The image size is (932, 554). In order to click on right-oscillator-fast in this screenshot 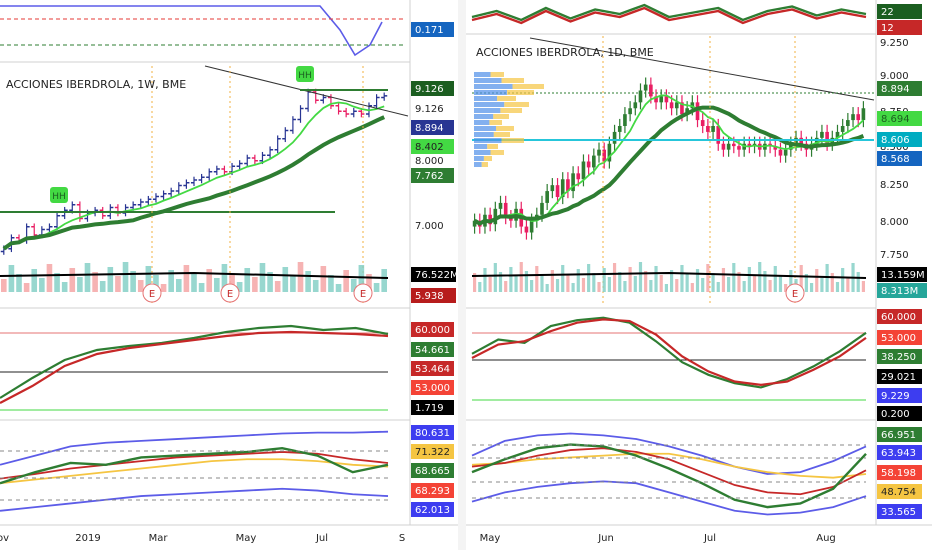, I will do `click(669, 352)`.